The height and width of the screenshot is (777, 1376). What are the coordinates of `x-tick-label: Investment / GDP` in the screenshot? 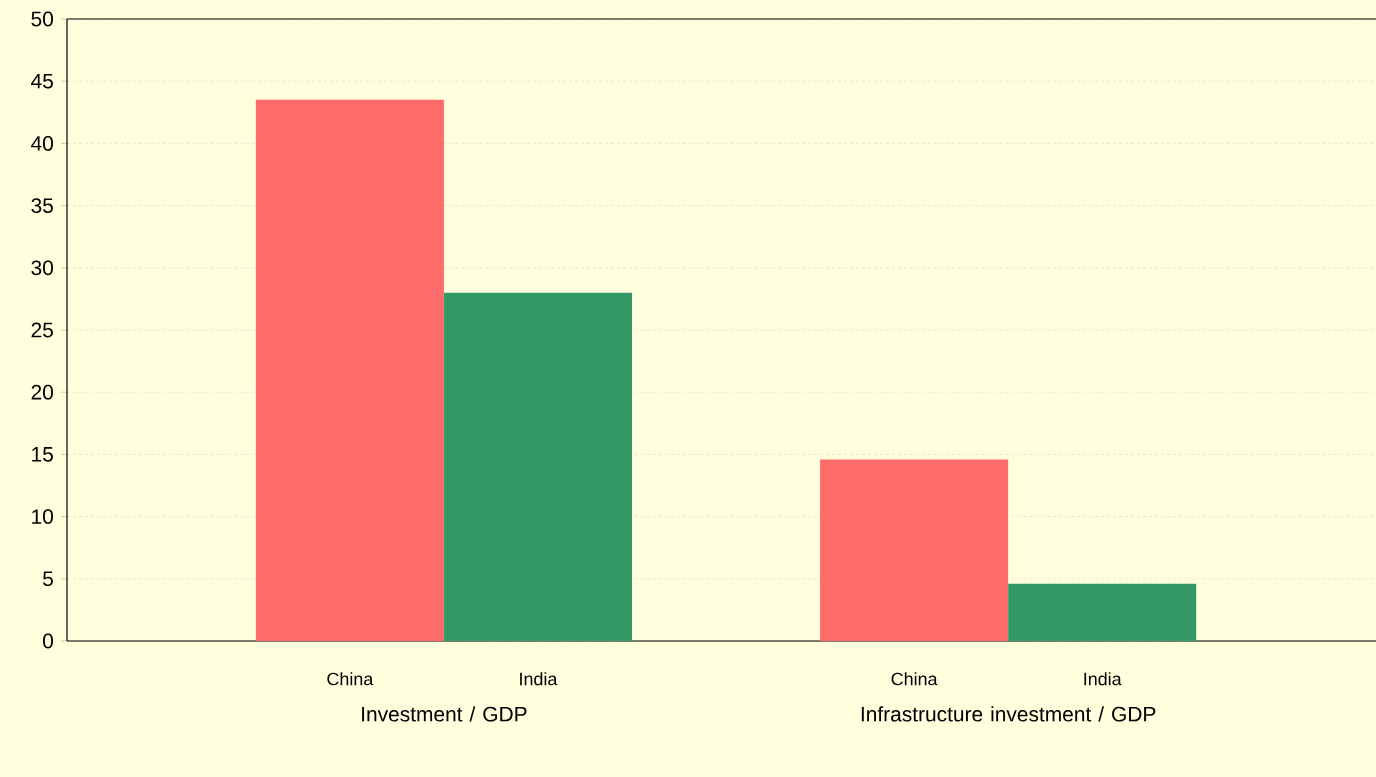 It's located at (444, 714).